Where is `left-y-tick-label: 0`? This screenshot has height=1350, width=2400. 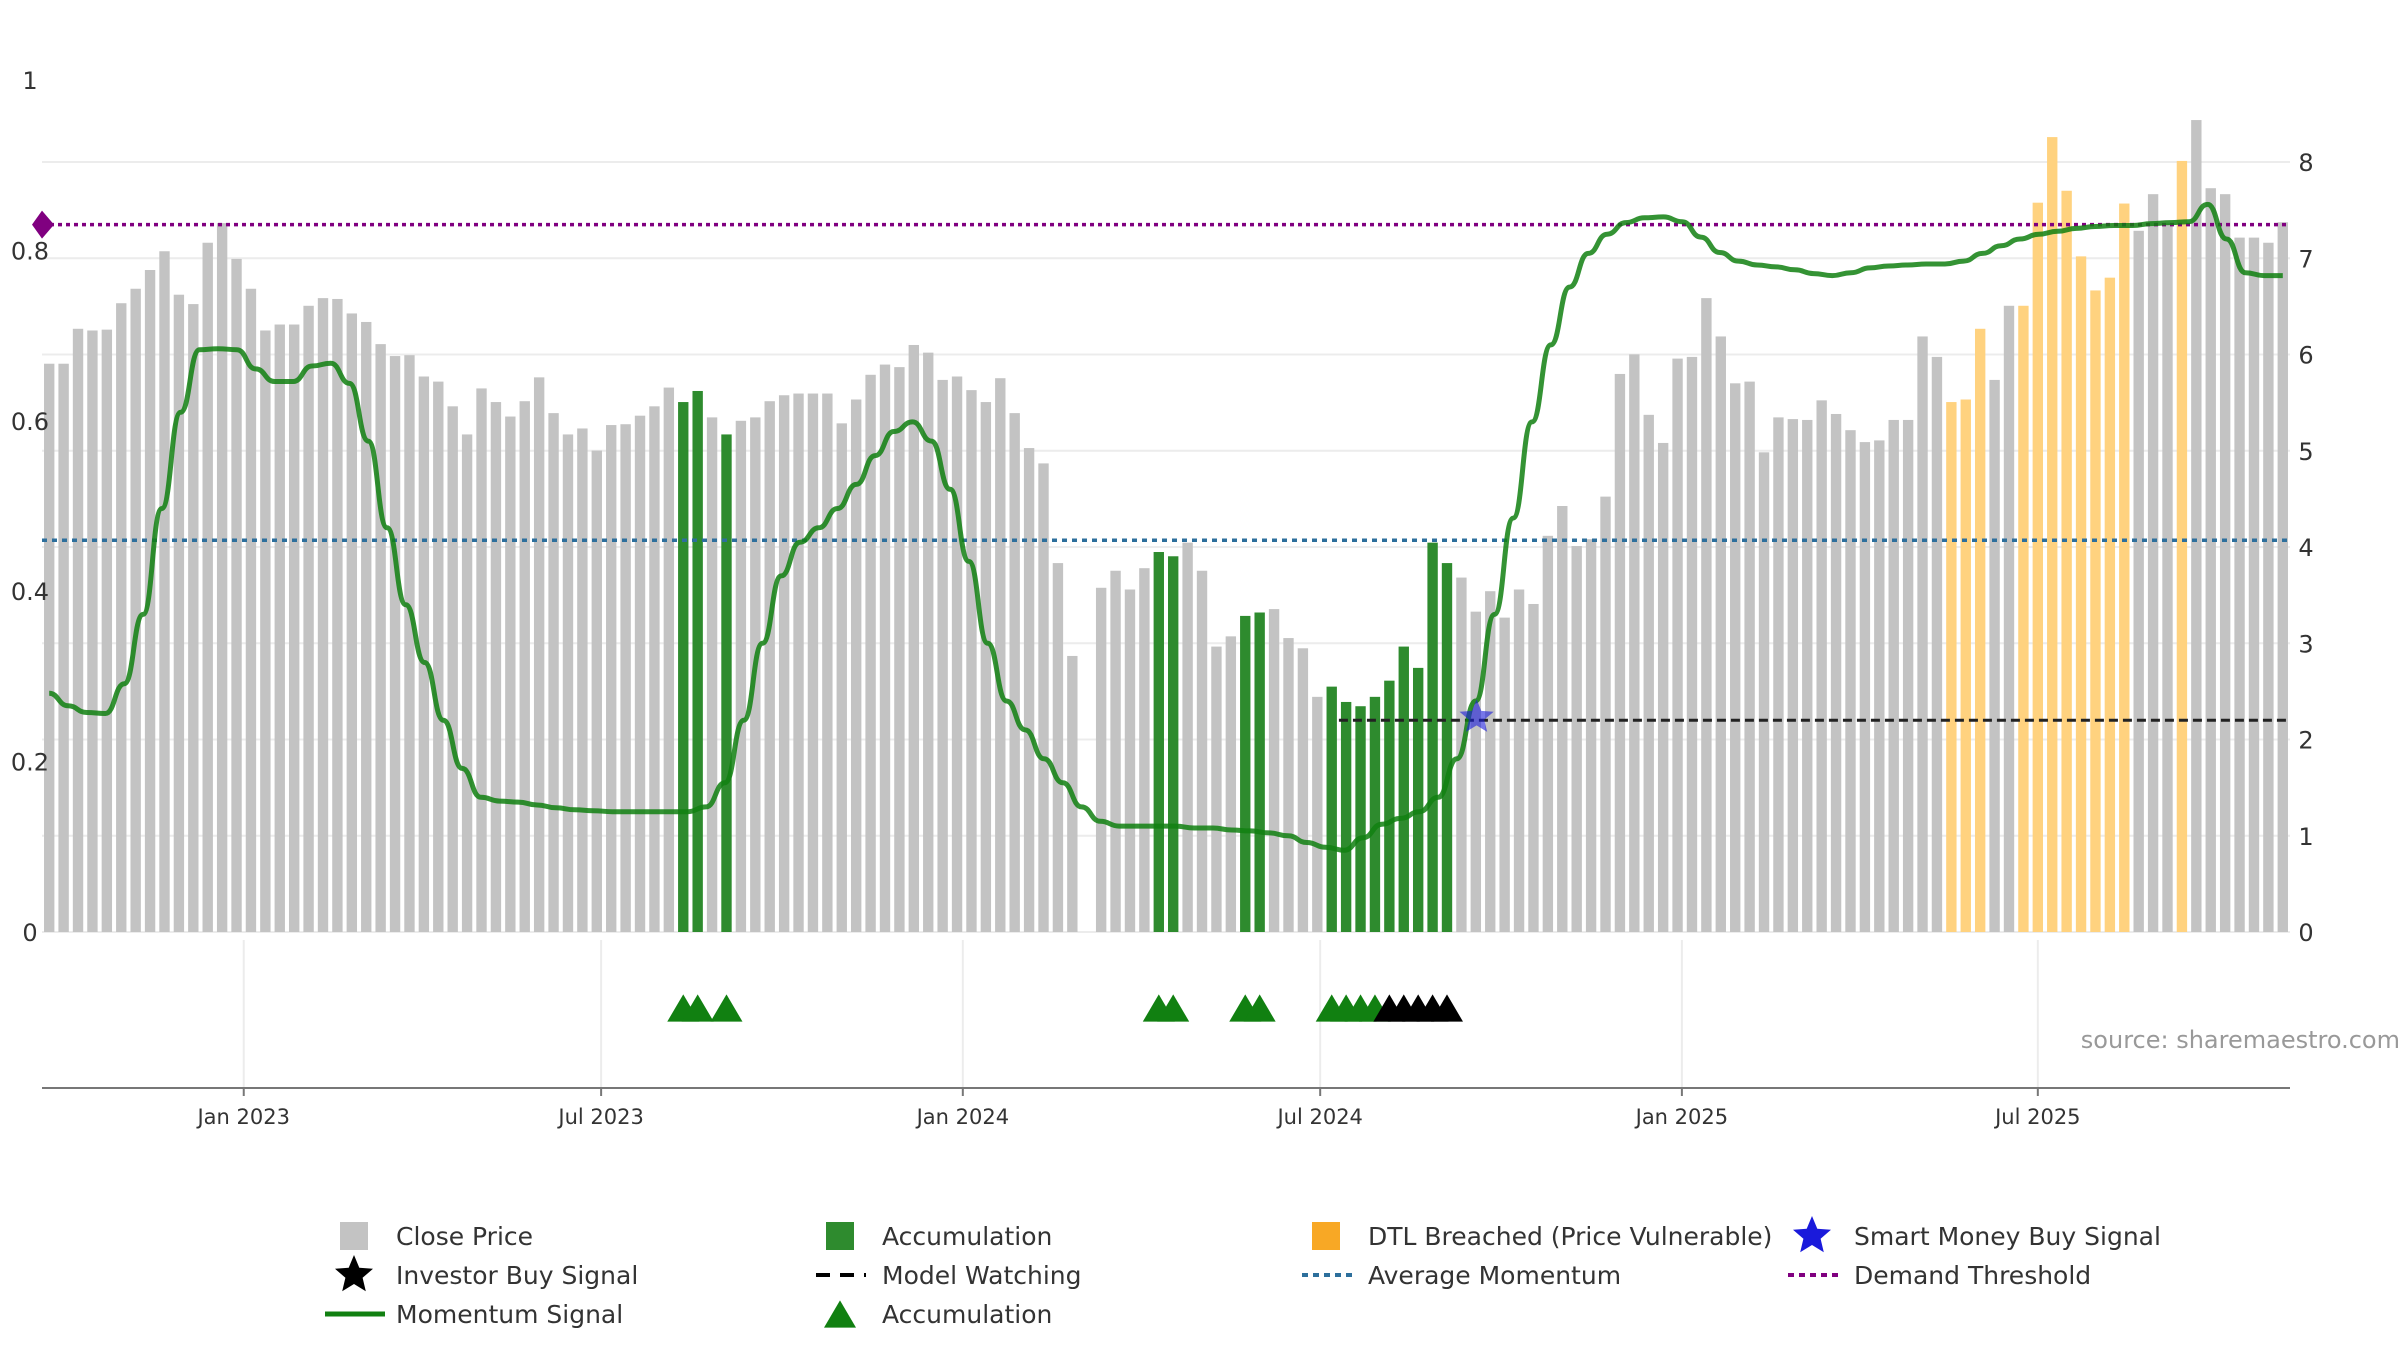
left-y-tick-label: 0 is located at coordinates (29, 933).